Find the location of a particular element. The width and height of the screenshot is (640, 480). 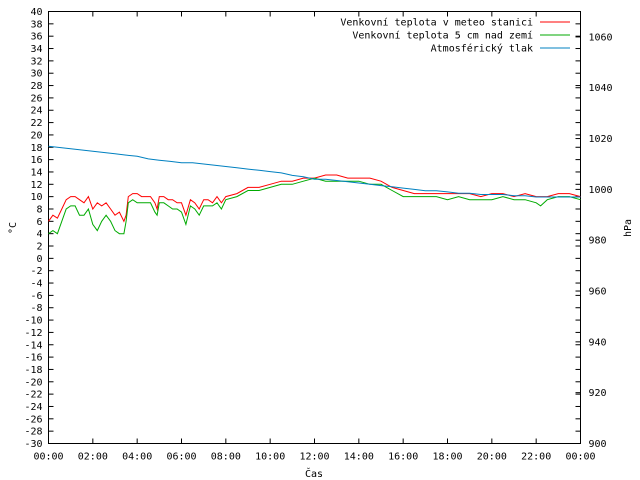

y-tick-label: 12 is located at coordinates (36, 185).